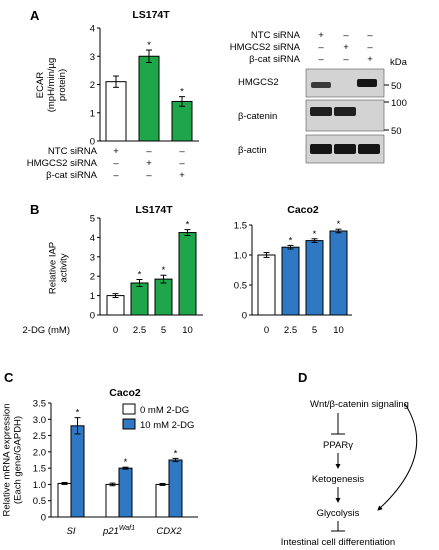 Image resolution: width=439 pixels, height=550 pixels. Describe the element at coordinates (115, 330) in the screenshot. I see `x-tick-label: 0` at that location.